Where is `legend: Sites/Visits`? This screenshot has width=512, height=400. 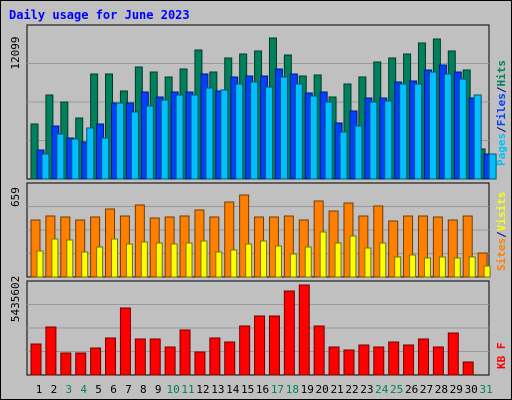 legend: Sites/Visits is located at coordinates (501, 232).